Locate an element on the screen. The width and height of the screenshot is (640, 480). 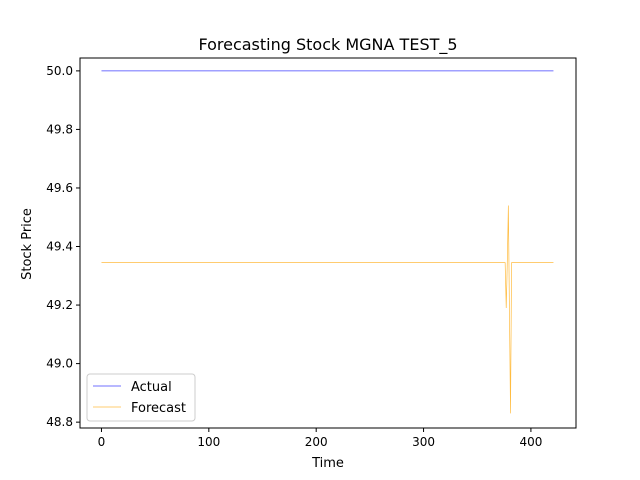
chart-title: Forecasting Stock MGNA TEST_5 is located at coordinates (327, 45).